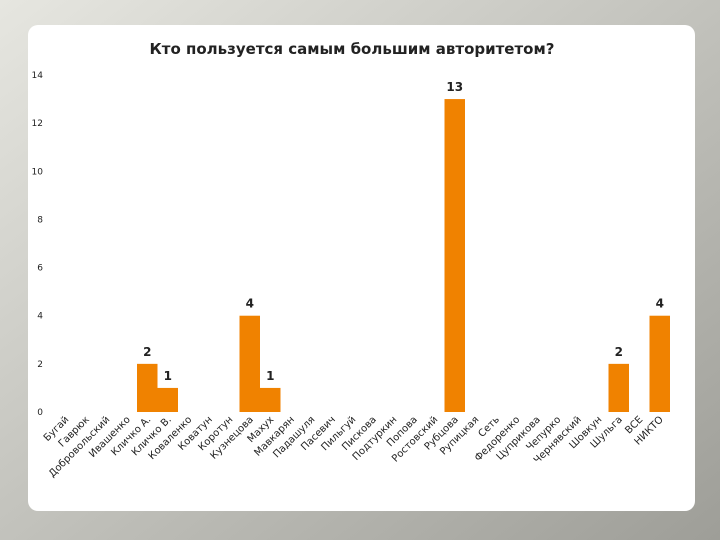 This screenshot has width=720, height=544. What do you see at coordinates (40, 269) in the screenshot?
I see `y-tick-label: 6` at bounding box center [40, 269].